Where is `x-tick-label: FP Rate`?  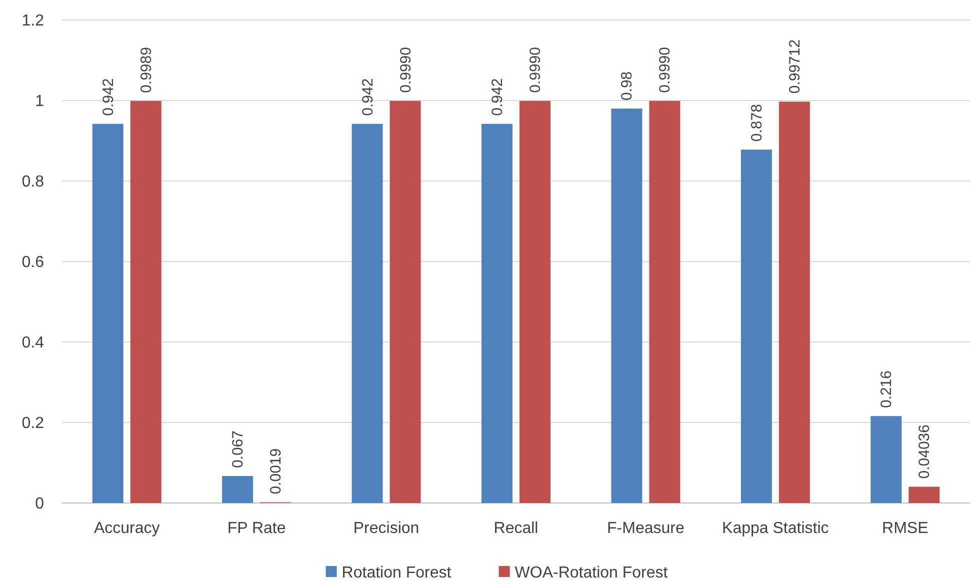
x-tick-label: FP Rate is located at coordinates (256, 528).